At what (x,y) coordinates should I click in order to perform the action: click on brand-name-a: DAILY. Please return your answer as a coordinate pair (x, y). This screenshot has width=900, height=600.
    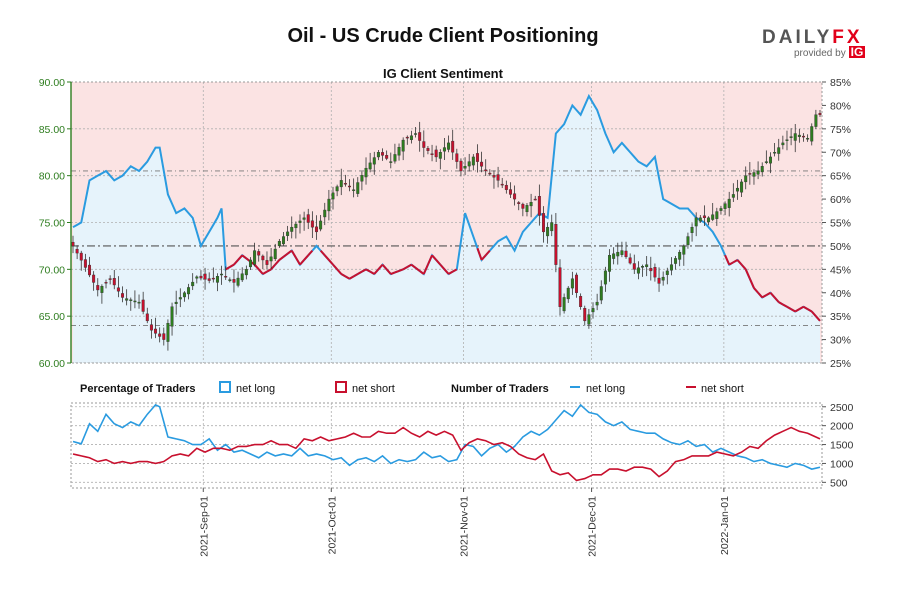
    Looking at the image, I should click on (797, 37).